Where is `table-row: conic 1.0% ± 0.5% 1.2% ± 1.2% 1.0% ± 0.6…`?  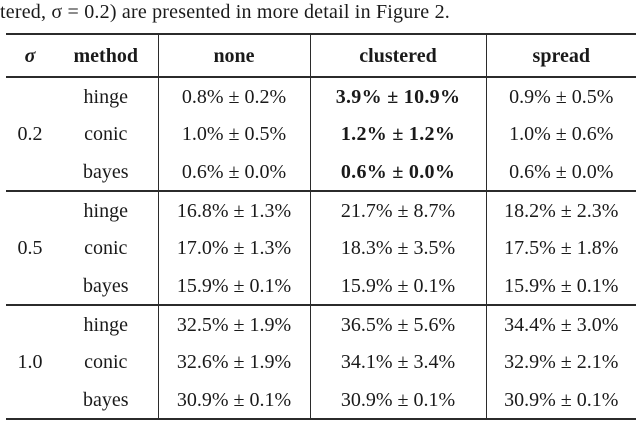 table-row: conic 1.0% ± 0.5% 1.2% ± 1.2% 1.0% ± 0.6… is located at coordinates (321, 134).